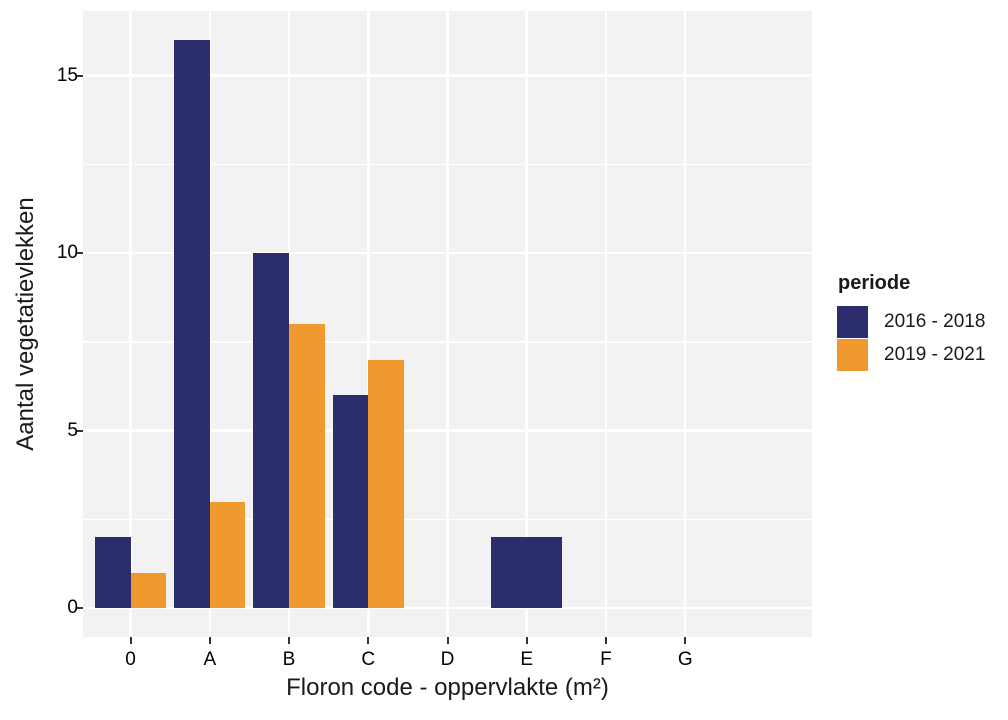 The width and height of the screenshot is (1008, 720). What do you see at coordinates (606, 659) in the screenshot?
I see `x-tick-label-F: F` at bounding box center [606, 659].